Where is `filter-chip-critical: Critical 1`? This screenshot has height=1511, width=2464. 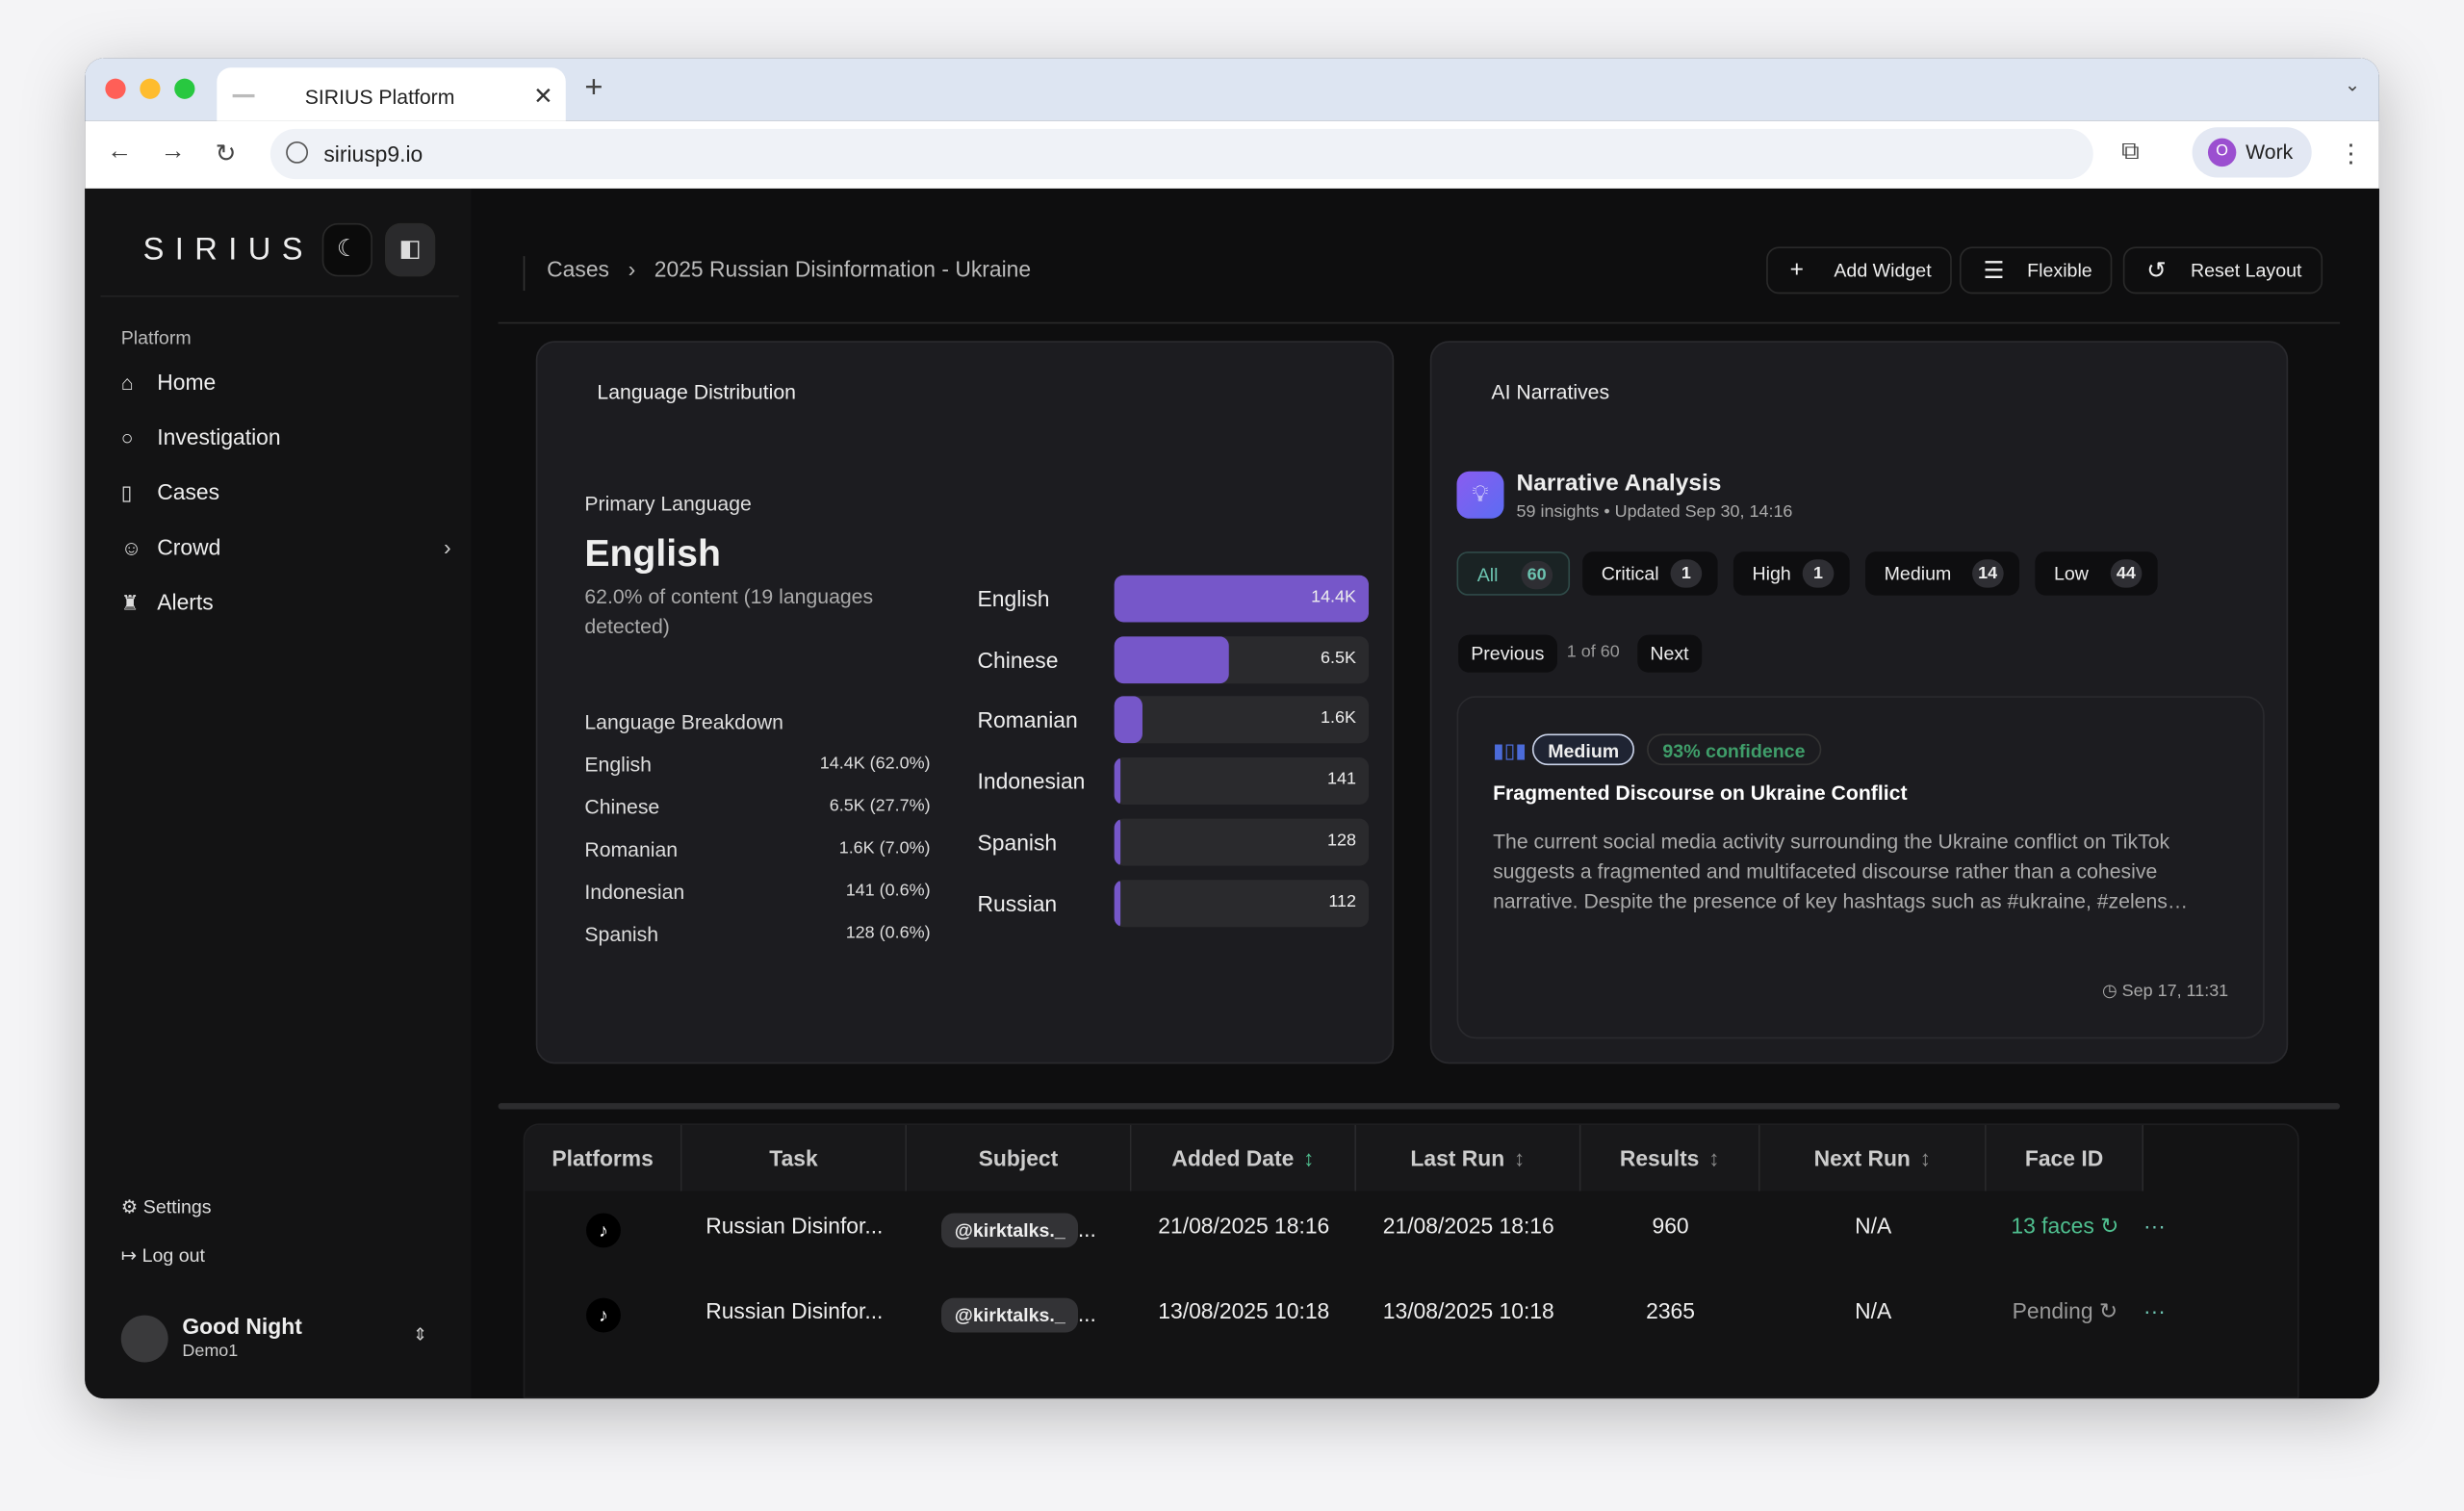 filter-chip-critical: Critical 1 is located at coordinates (1650, 573).